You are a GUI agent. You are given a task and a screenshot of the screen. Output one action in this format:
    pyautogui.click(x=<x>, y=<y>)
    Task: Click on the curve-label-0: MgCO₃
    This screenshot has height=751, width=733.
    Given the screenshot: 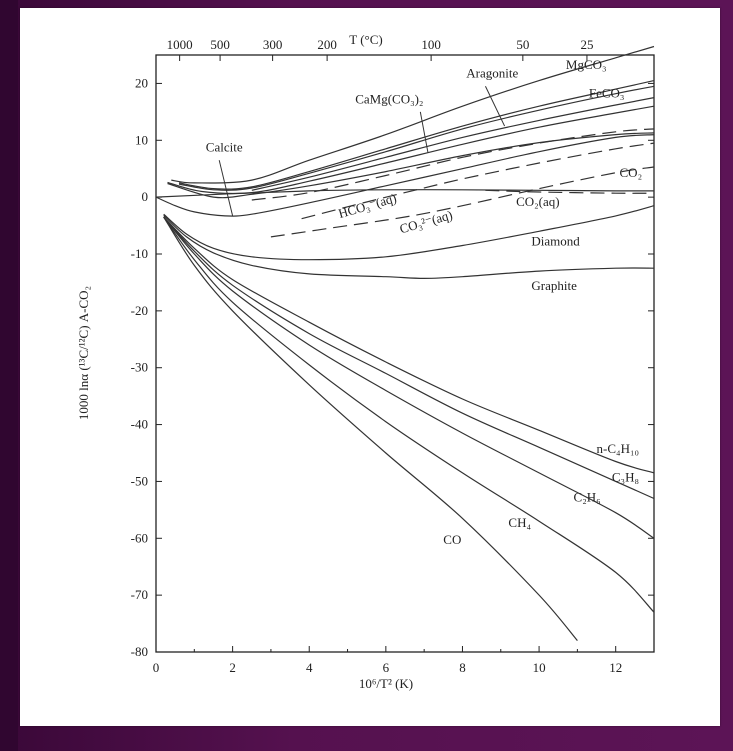 What is the action you would take?
    pyautogui.click(x=586, y=64)
    